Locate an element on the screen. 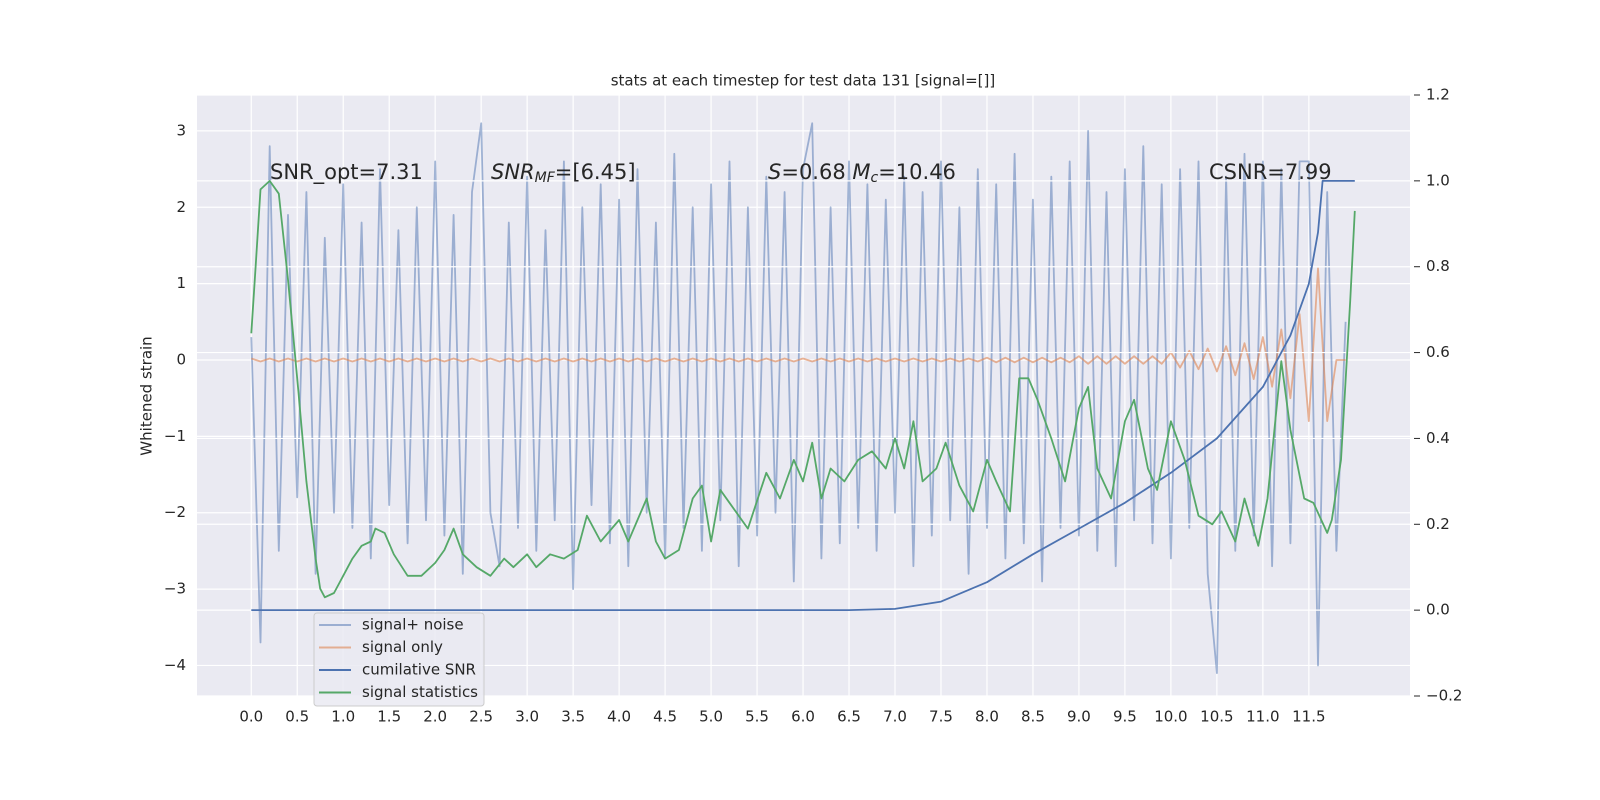  y2-tick-label: 0.8 is located at coordinates (1438, 266).